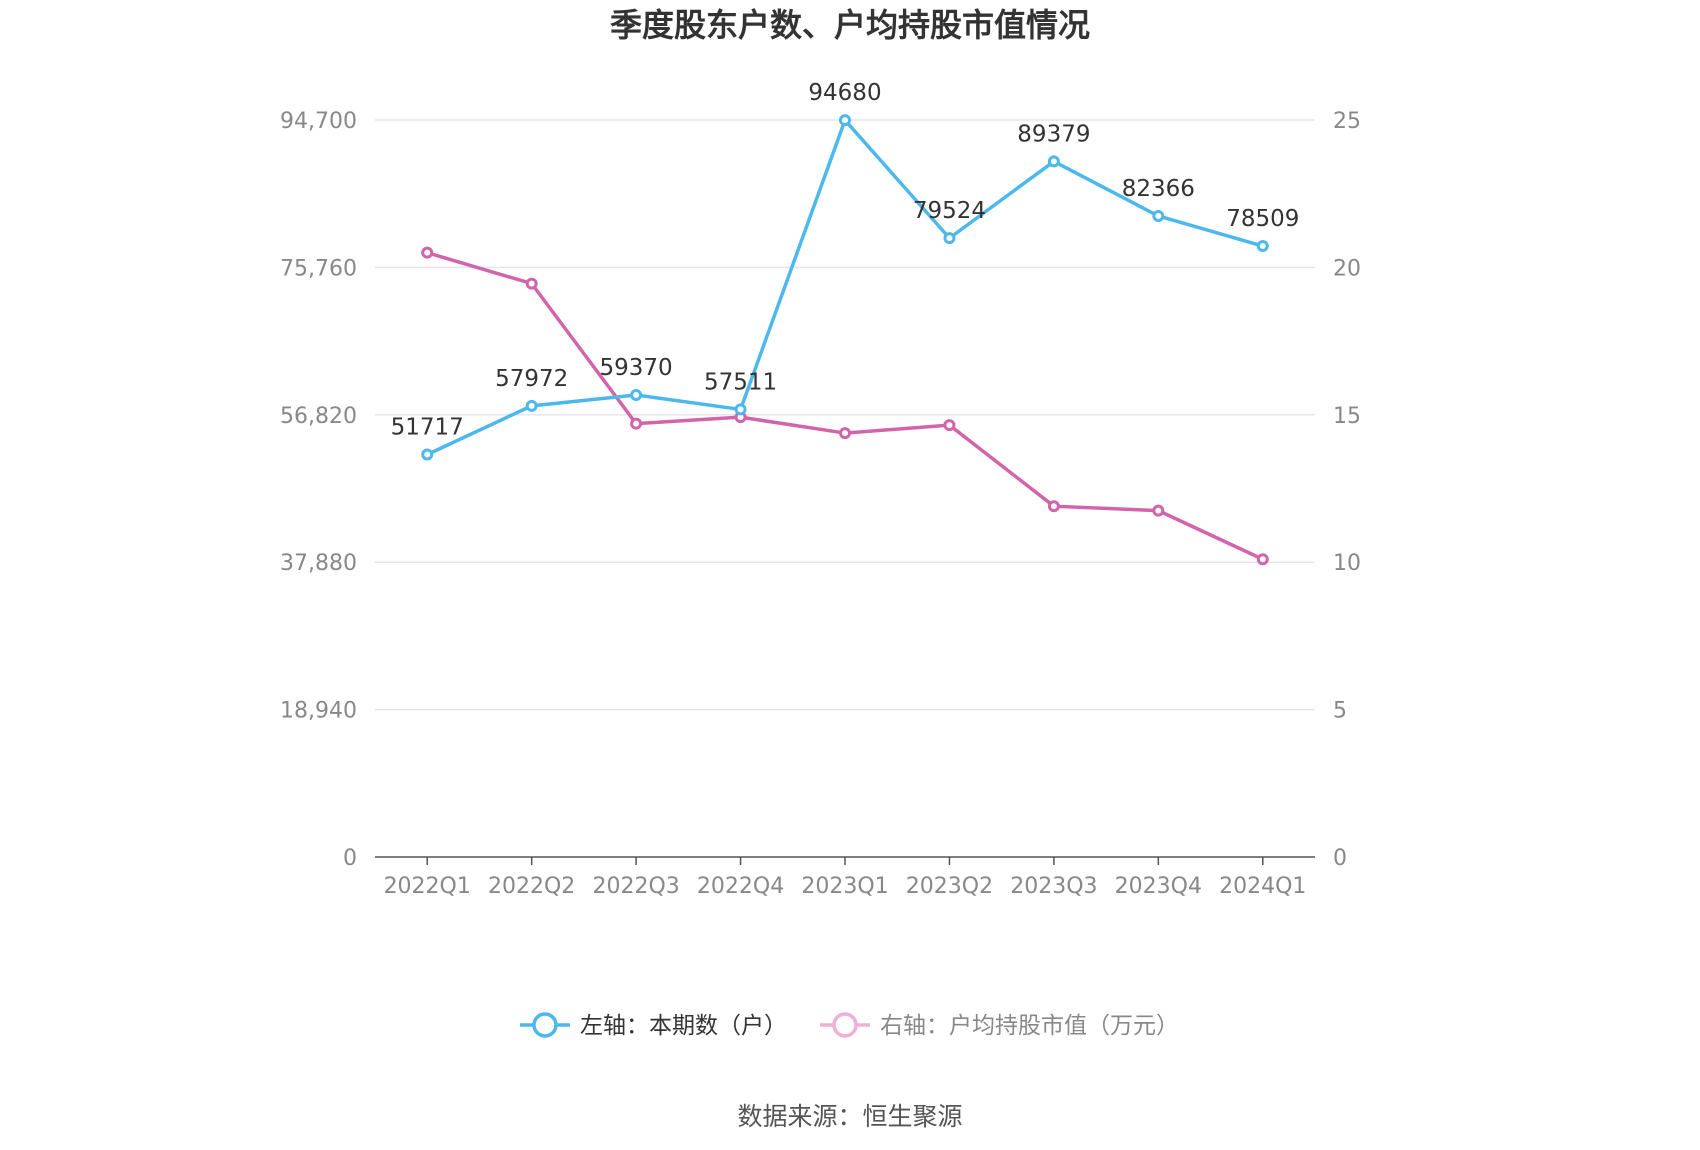 The width and height of the screenshot is (1700, 1150). Describe the element at coordinates (1347, 416) in the screenshot. I see `right-tick-label: 15` at that location.